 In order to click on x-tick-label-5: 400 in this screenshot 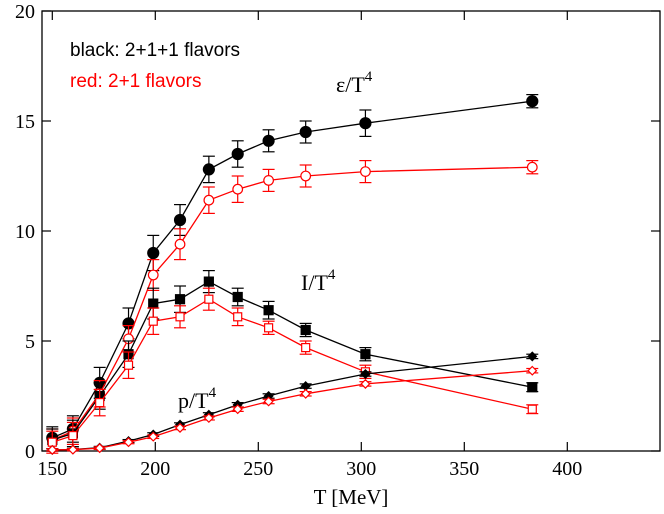, I will do `click(567, 469)`.